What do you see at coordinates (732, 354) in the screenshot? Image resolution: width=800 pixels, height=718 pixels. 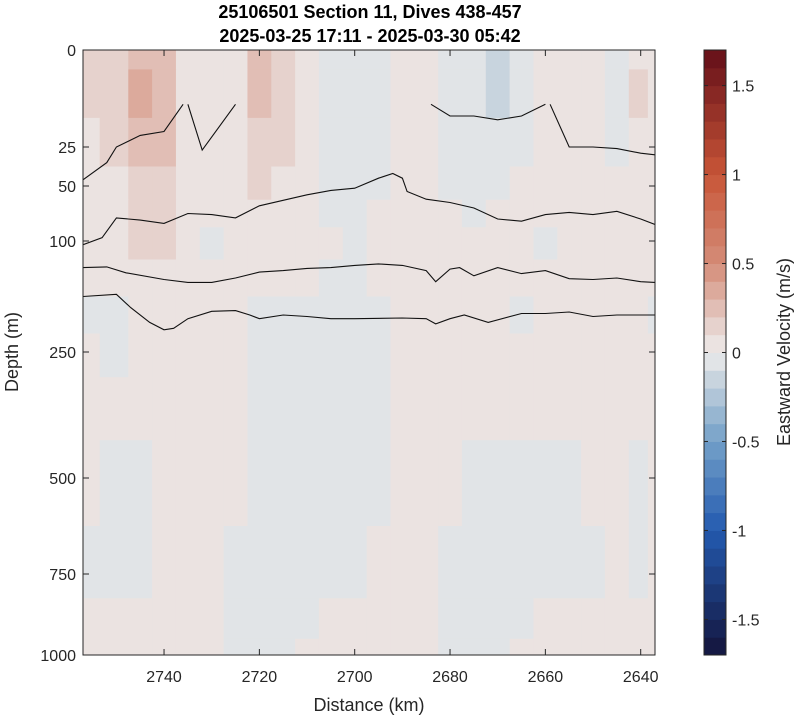 I see `colorbar-axis: -1.5 -1 -0.5 0 0.5 1 1.5` at bounding box center [732, 354].